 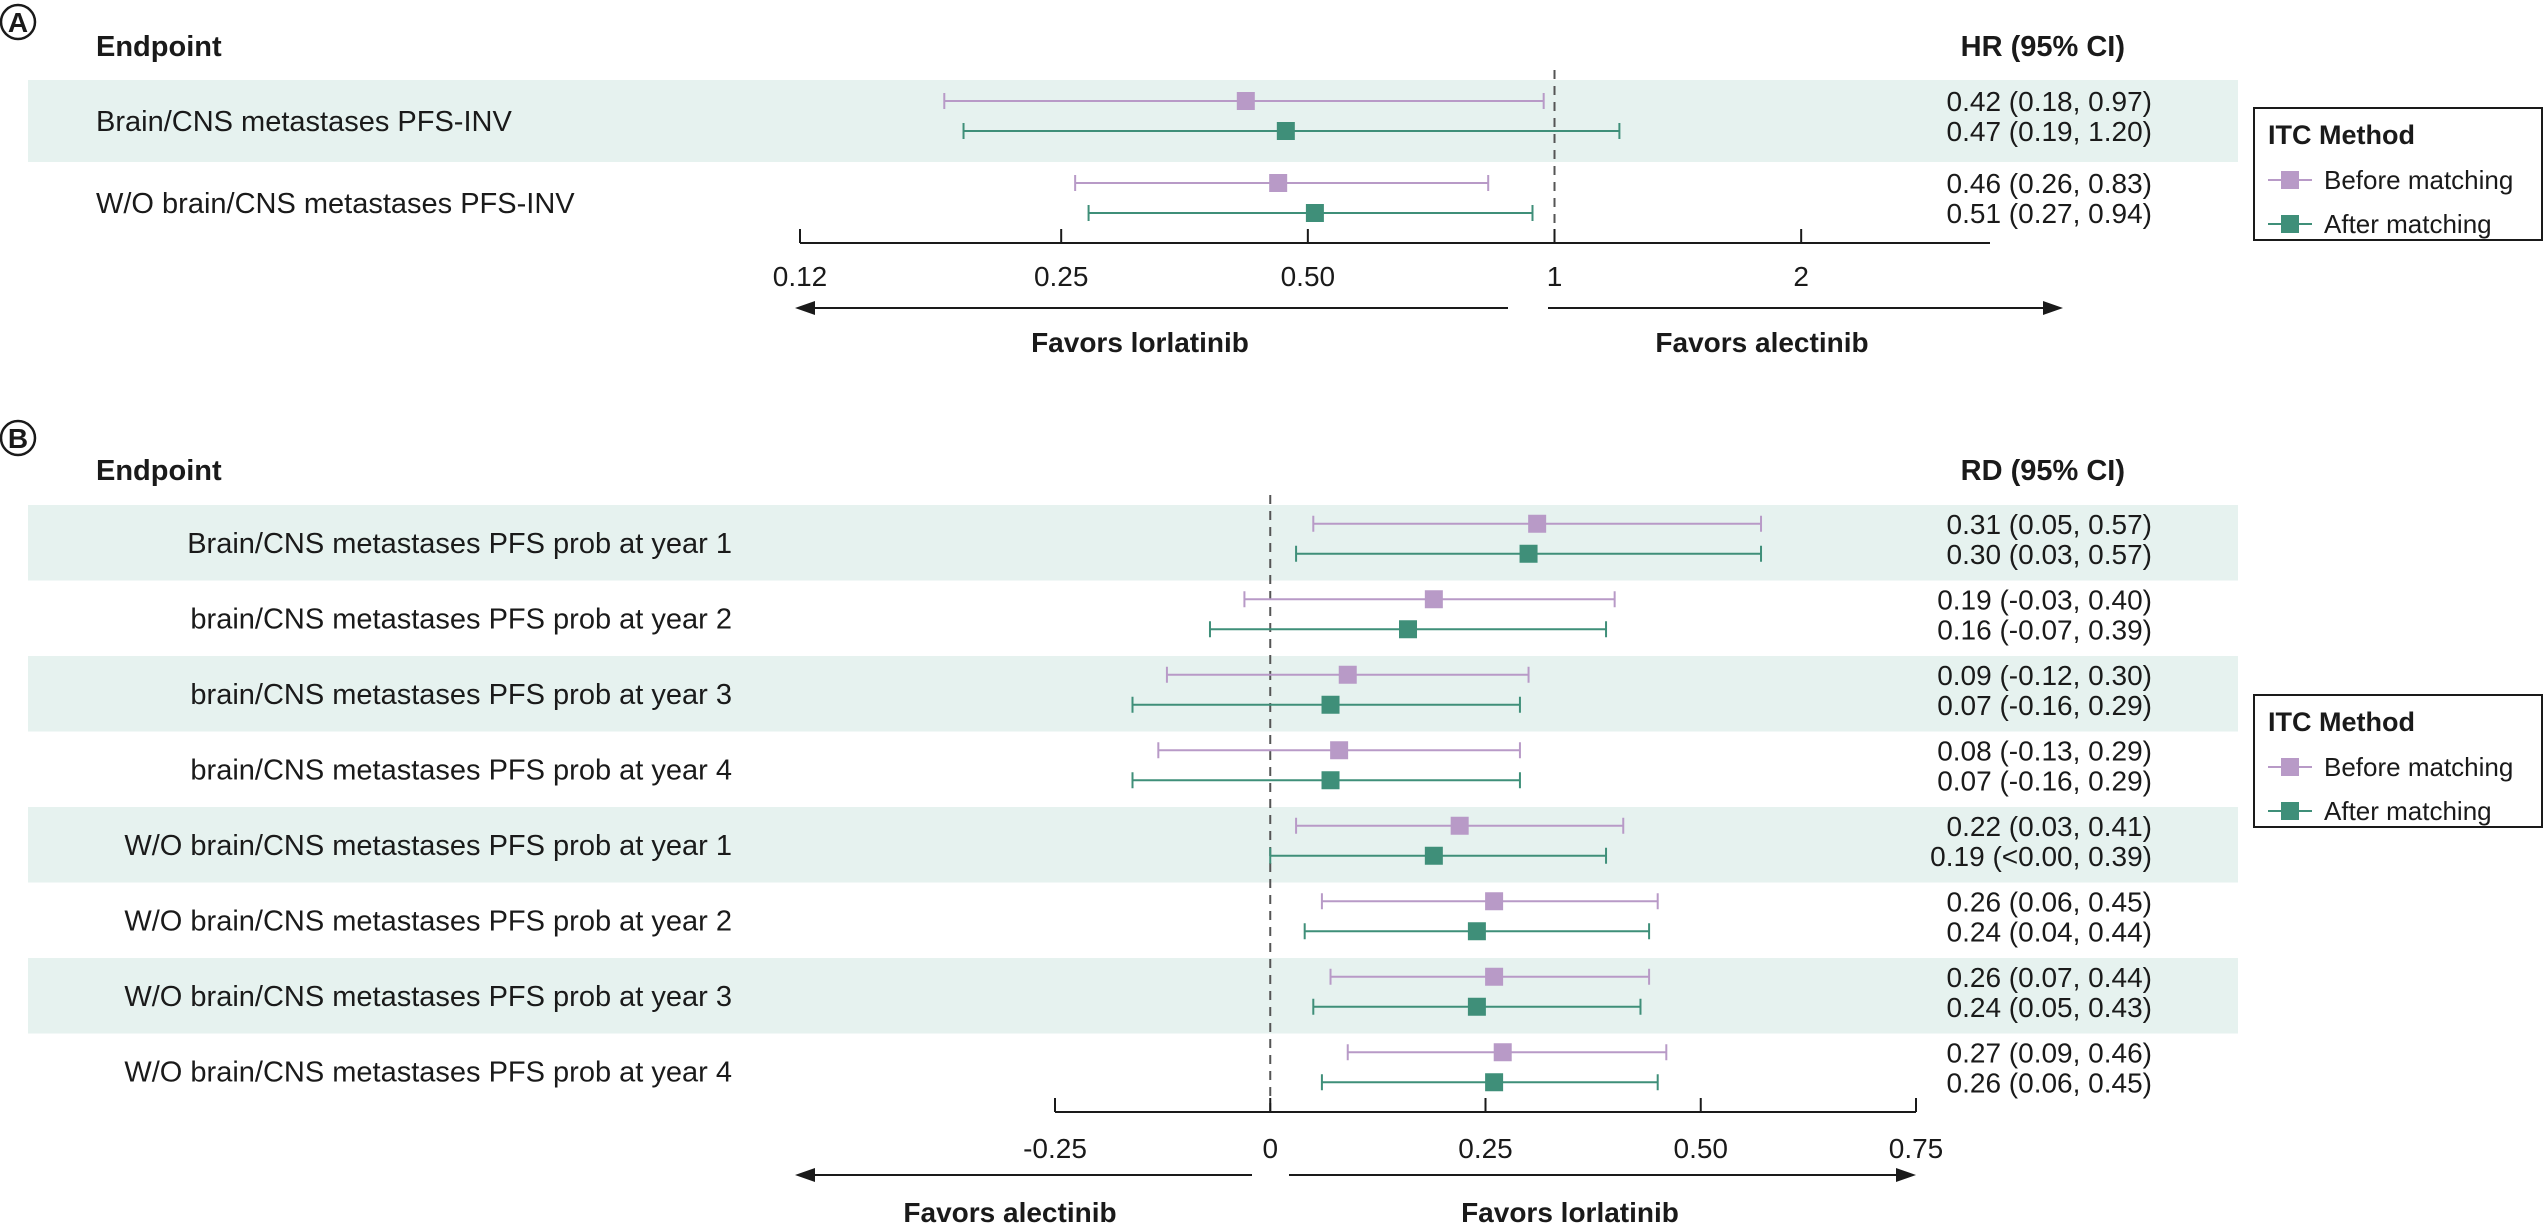 What do you see at coordinates (1140, 342) in the screenshot?
I see `direction-left-label: Favors lorlatinib` at bounding box center [1140, 342].